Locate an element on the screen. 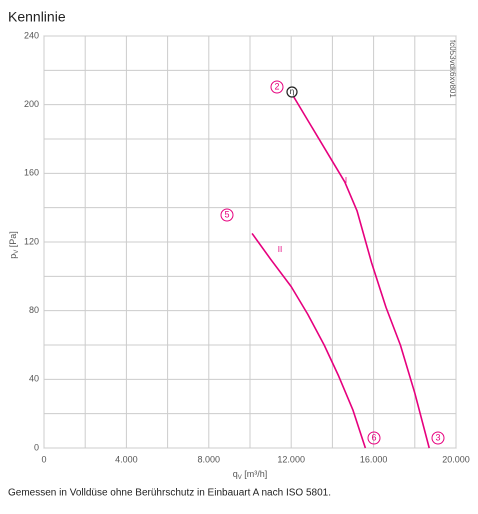  marker: 3 is located at coordinates (437, 437).